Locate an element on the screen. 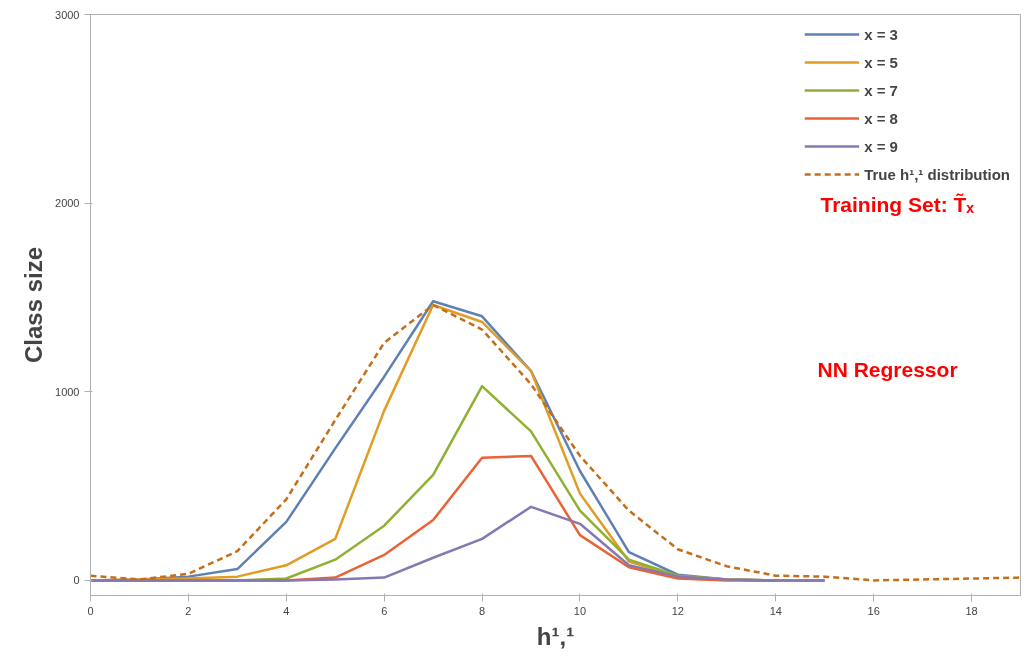  legend-label: x = 7 is located at coordinates (881, 90).